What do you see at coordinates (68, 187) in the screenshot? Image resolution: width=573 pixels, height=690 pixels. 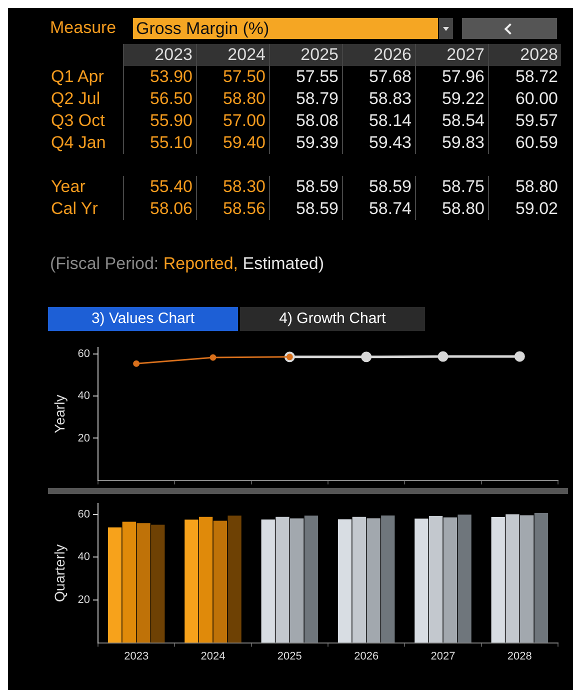 I see `y-tick-label: Year` at bounding box center [68, 187].